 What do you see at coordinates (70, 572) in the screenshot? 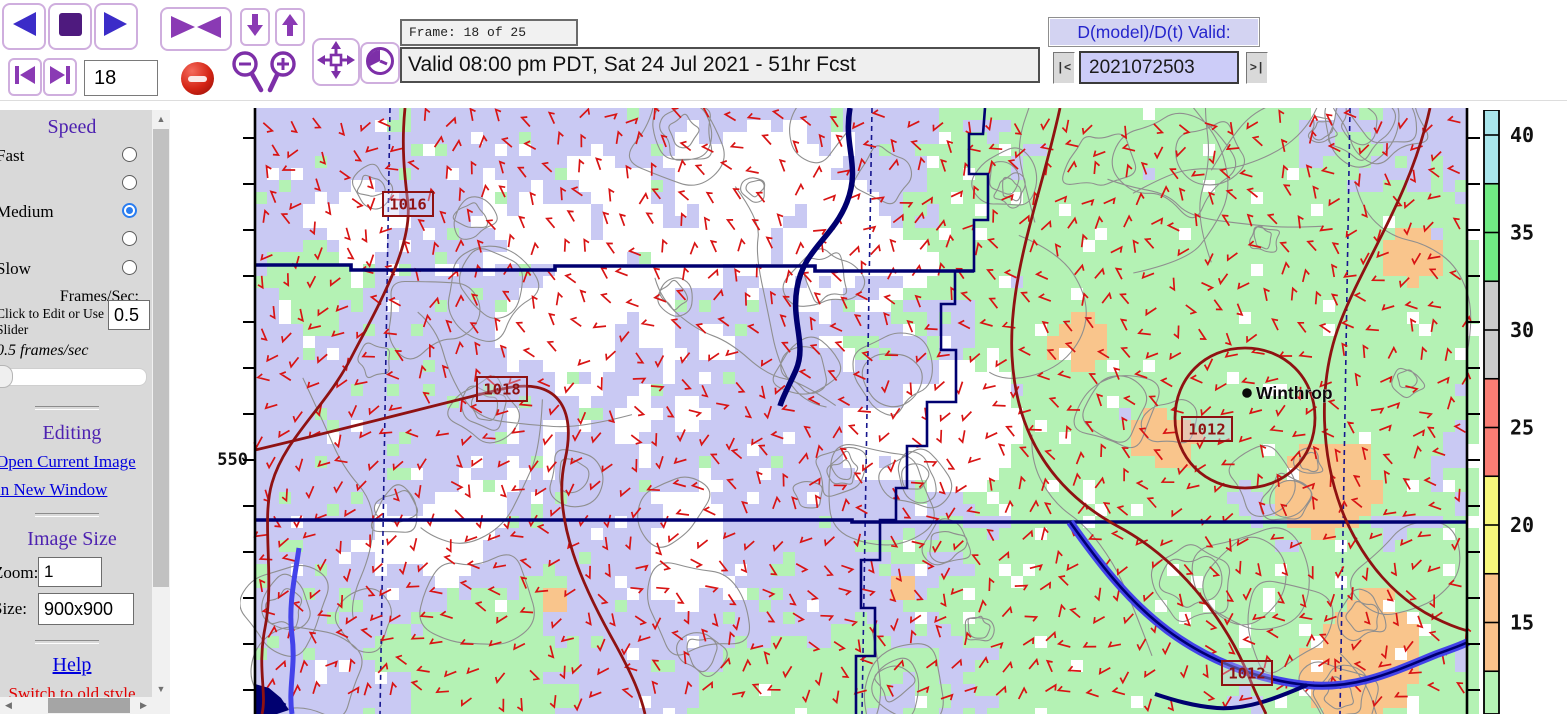
I see `zoom-input` at bounding box center [70, 572].